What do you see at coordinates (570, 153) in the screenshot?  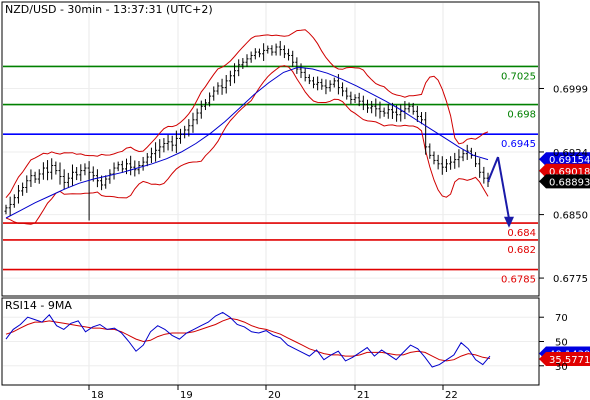 I see `y-tick-label: 0.6924` at bounding box center [570, 153].